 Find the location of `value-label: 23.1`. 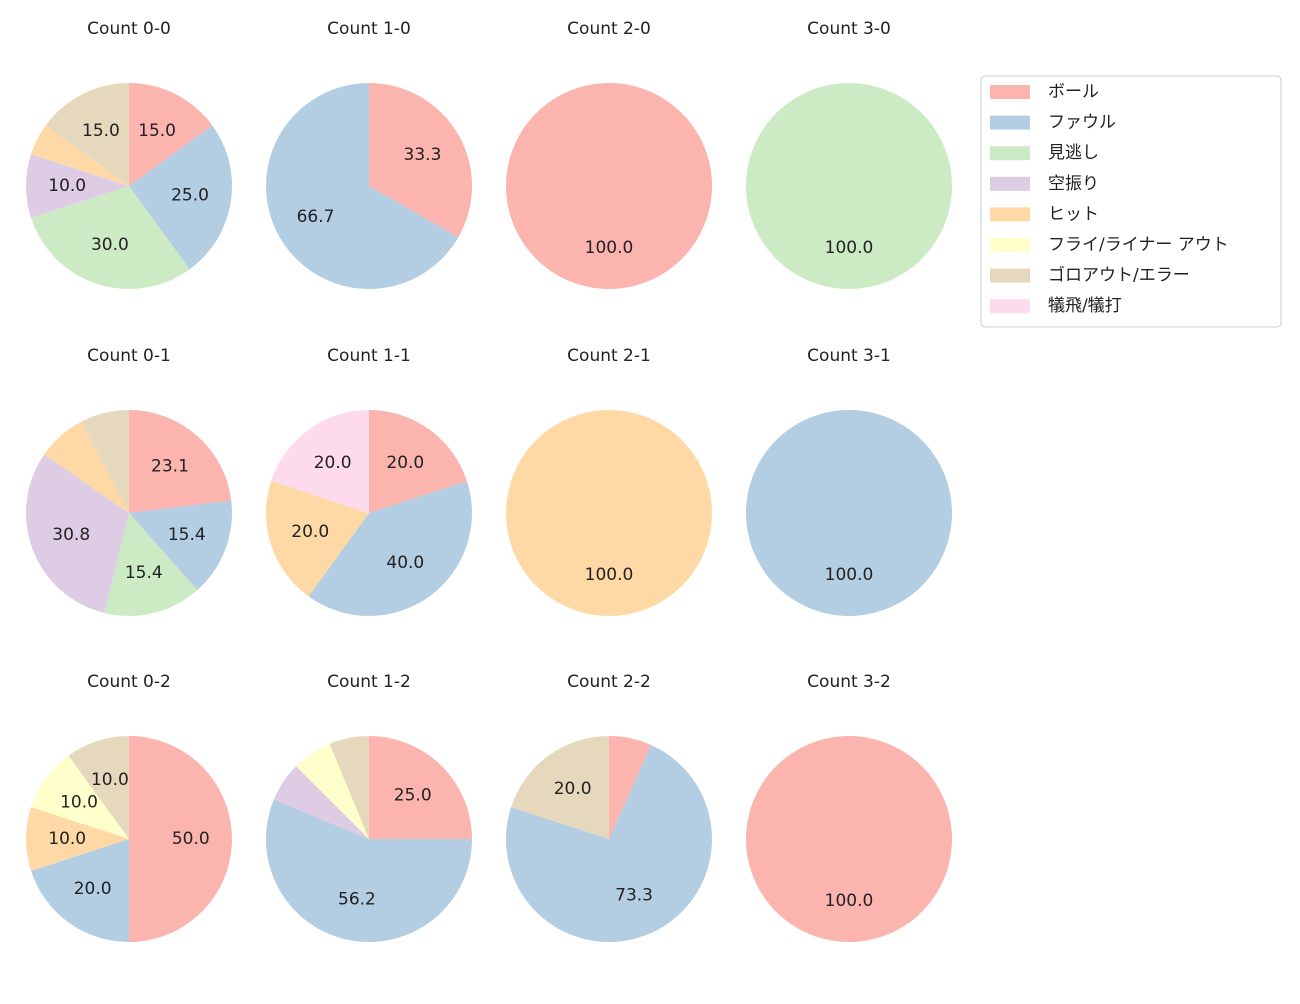

value-label: 23.1 is located at coordinates (170, 467).